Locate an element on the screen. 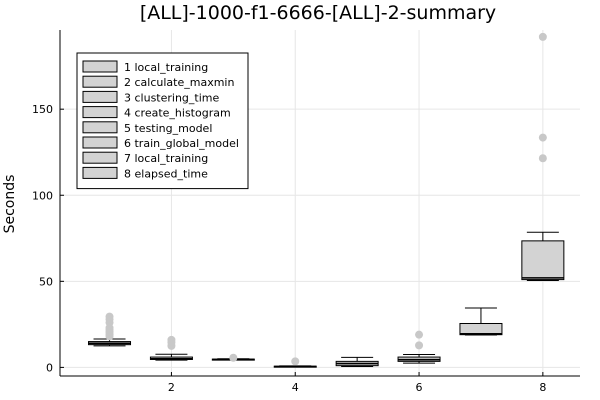 This screenshot has width=600, height=400. x-tick-label: 6 is located at coordinates (419, 387).